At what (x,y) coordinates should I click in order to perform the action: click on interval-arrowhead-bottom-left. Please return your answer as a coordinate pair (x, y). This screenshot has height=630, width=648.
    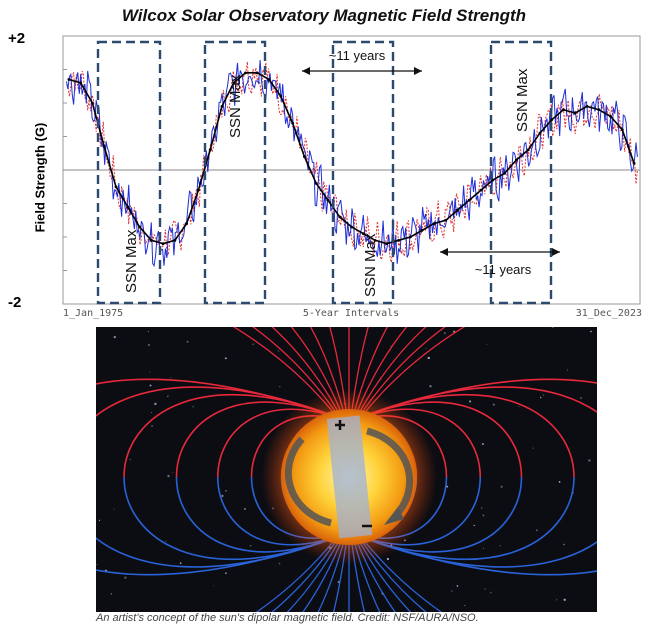
    Looking at the image, I should click on (444, 252).